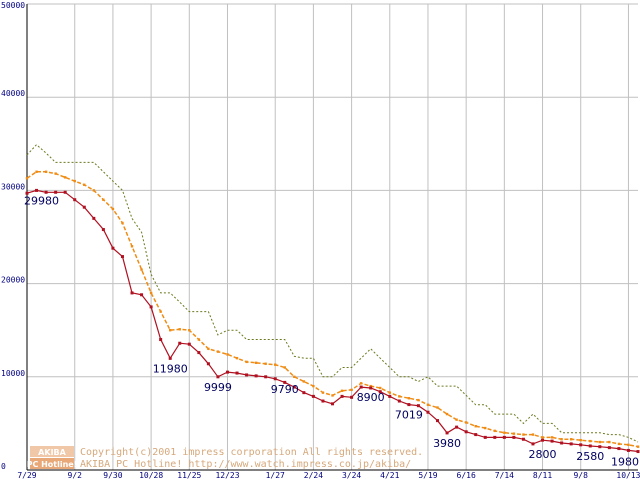  What do you see at coordinates (26, 475) in the screenshot?
I see `x-tick-label: 7/29` at bounding box center [26, 475].